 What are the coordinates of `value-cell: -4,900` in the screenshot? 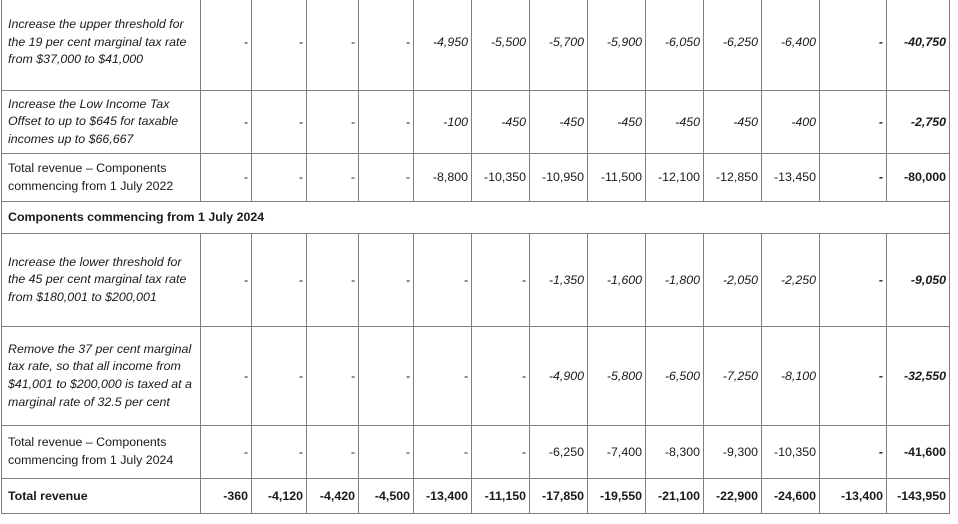 It's located at (558, 376).